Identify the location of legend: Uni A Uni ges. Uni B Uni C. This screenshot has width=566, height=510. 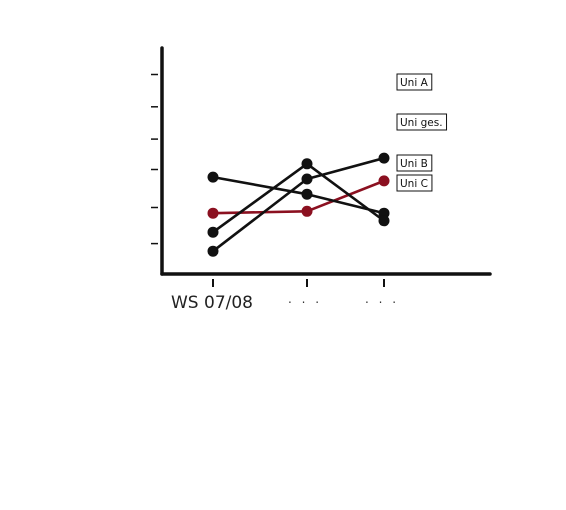
(422, 132).